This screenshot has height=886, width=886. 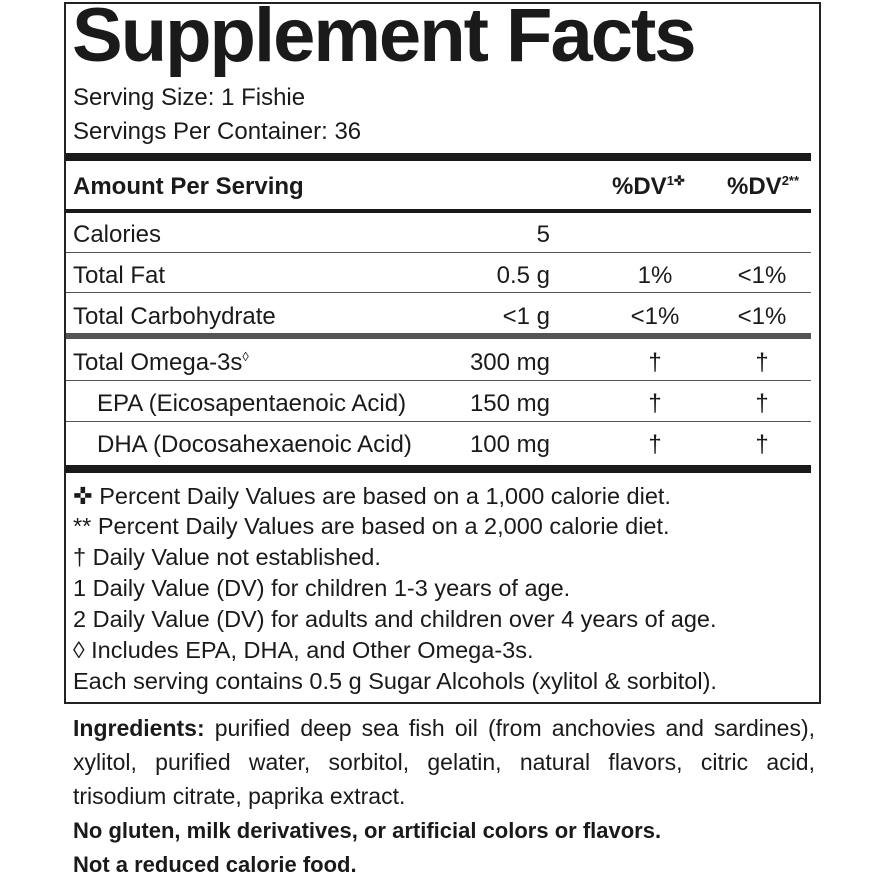 What do you see at coordinates (754, 186) in the screenshot?
I see `dv2-label: %DV` at bounding box center [754, 186].